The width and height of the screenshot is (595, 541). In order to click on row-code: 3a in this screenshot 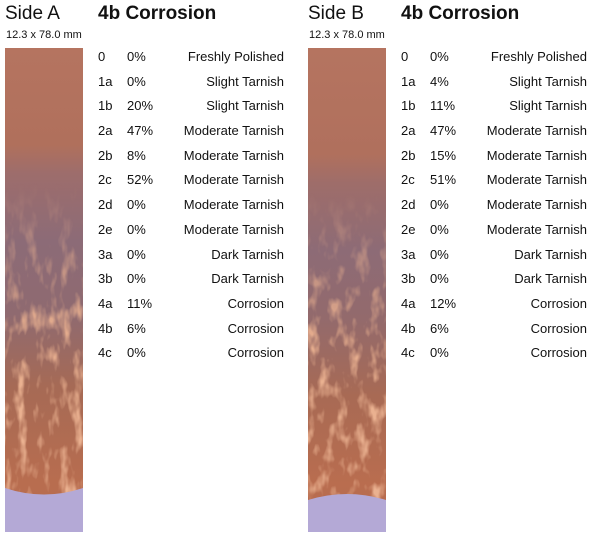, I will do `click(408, 254)`.